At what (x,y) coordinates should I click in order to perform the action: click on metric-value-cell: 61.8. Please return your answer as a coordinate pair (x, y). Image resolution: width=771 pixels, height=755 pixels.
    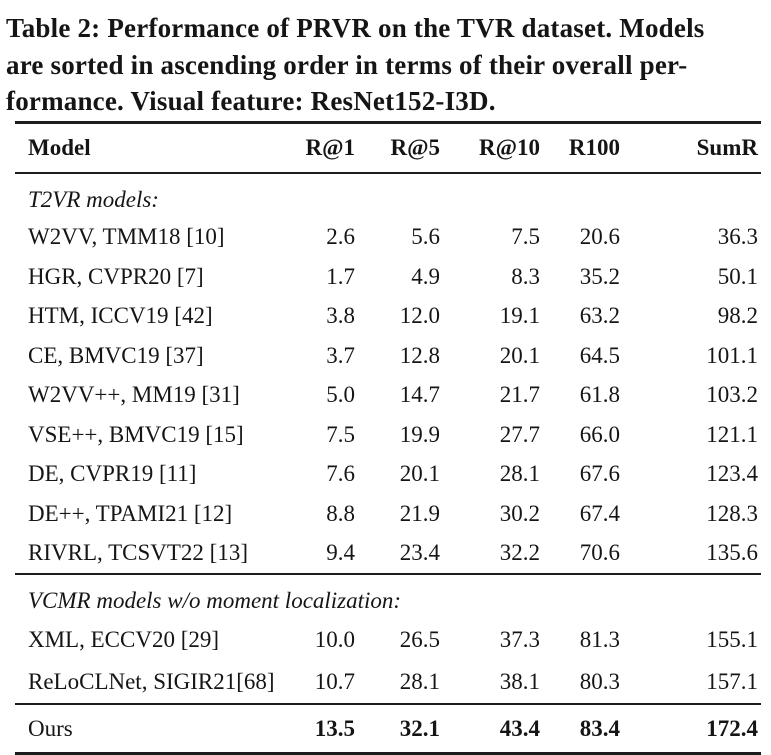
    Looking at the image, I should click on (583, 396).